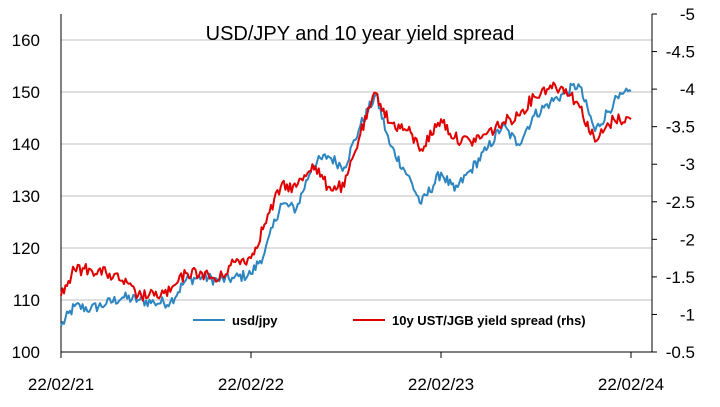 The height and width of the screenshot is (407, 720). Describe the element at coordinates (26, 352) in the screenshot. I see `y-left-tick-label: 100` at that location.